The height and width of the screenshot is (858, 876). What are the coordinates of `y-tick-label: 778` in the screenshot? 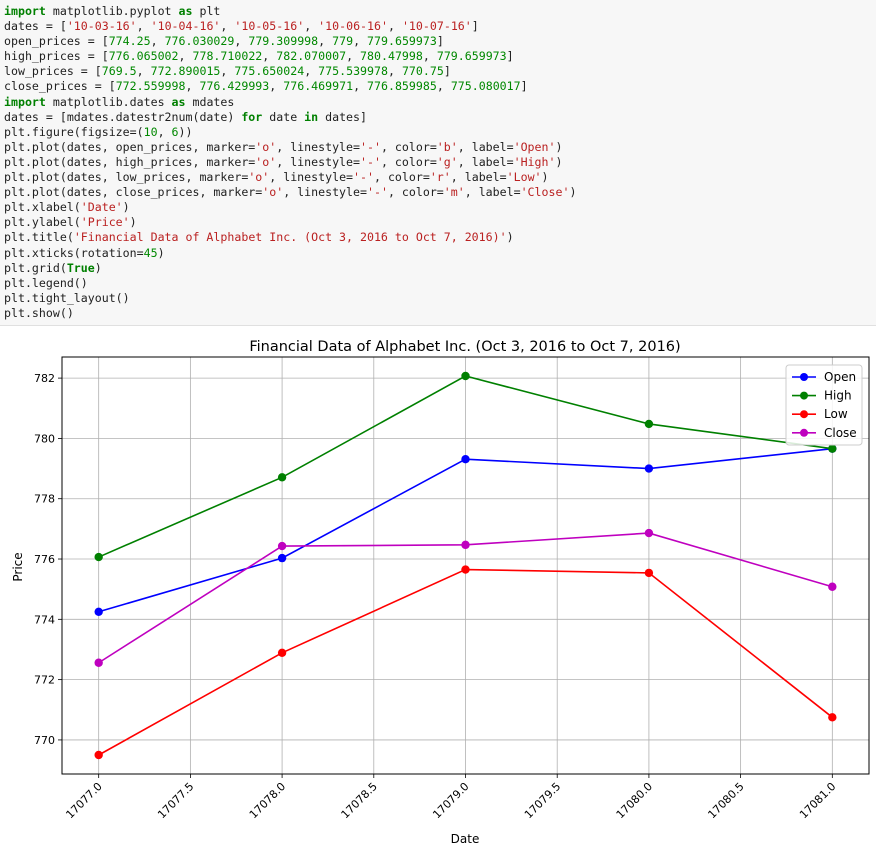 It's located at (44, 499).